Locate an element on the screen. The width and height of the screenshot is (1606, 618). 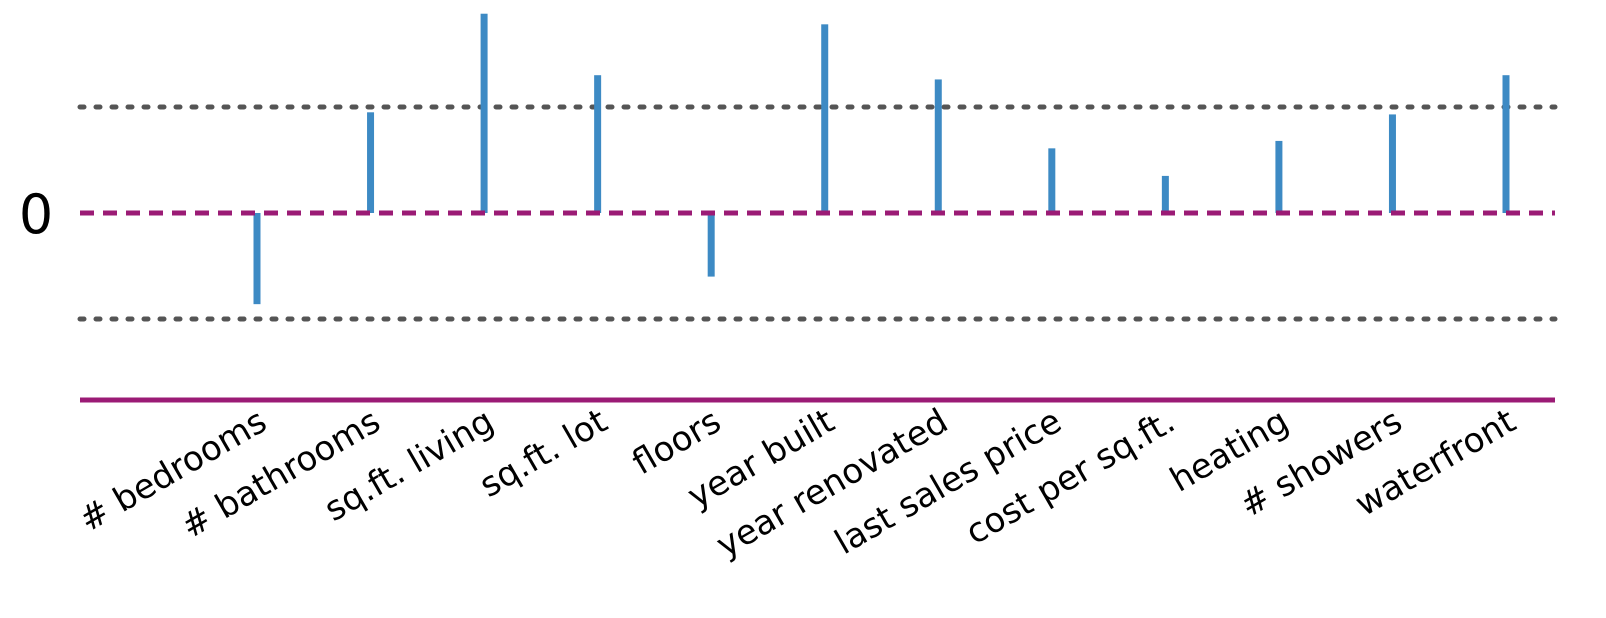
category-label-1: # bedrooms is located at coordinates (172, 470).